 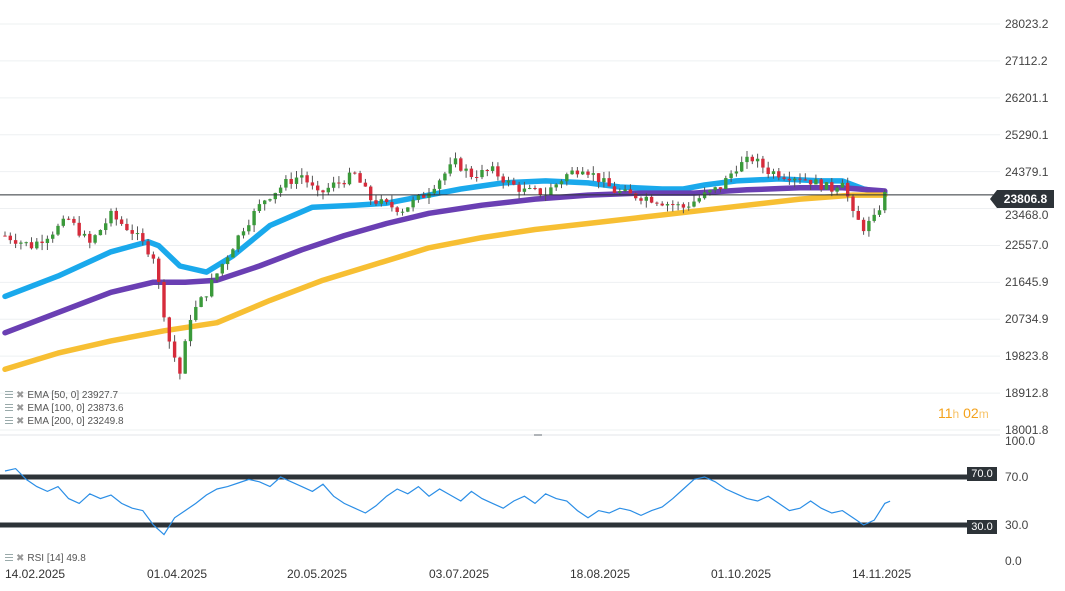 What do you see at coordinates (1017, 477) in the screenshot?
I see `rsi-axis-tick-1: 70.0` at bounding box center [1017, 477].